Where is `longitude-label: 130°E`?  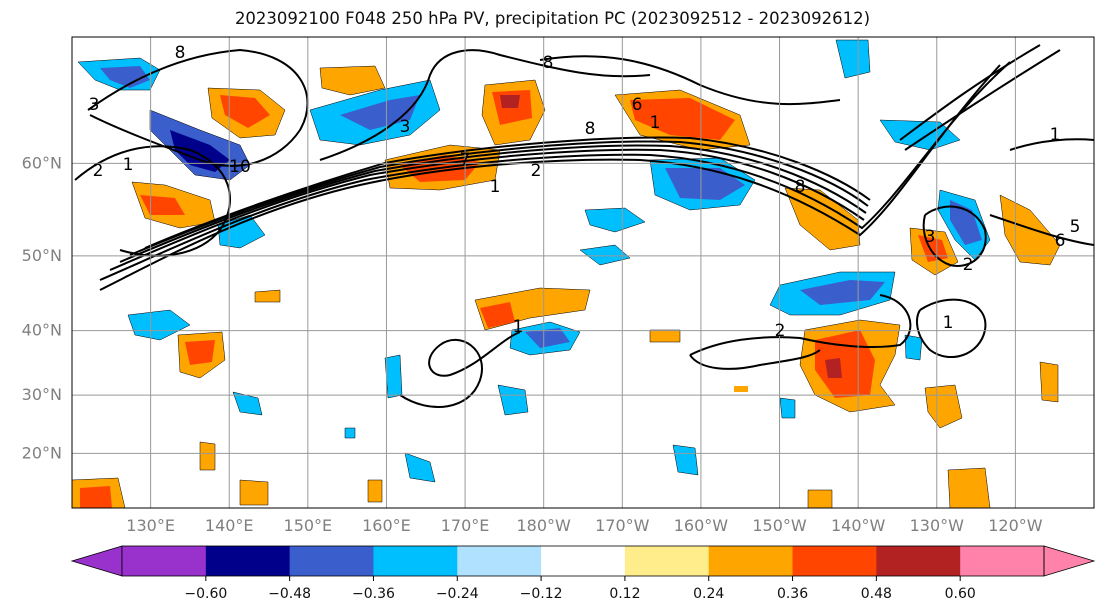
longitude-label: 130°E is located at coordinates (150, 525).